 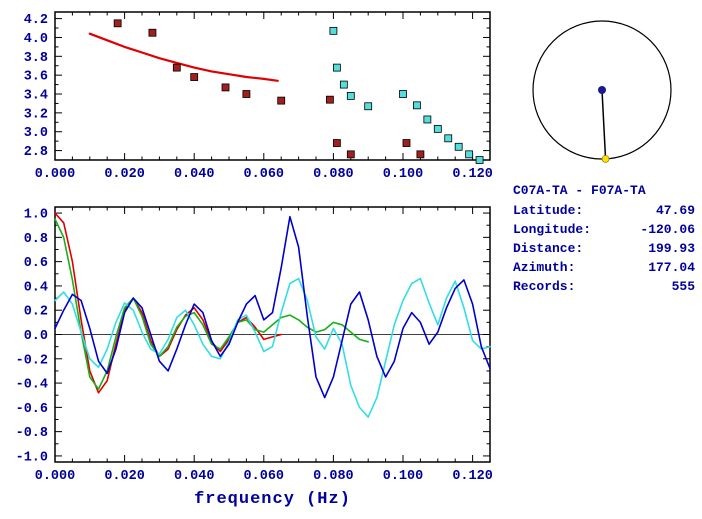 I want to click on longitude-value: -120.06, so click(x=667, y=229).